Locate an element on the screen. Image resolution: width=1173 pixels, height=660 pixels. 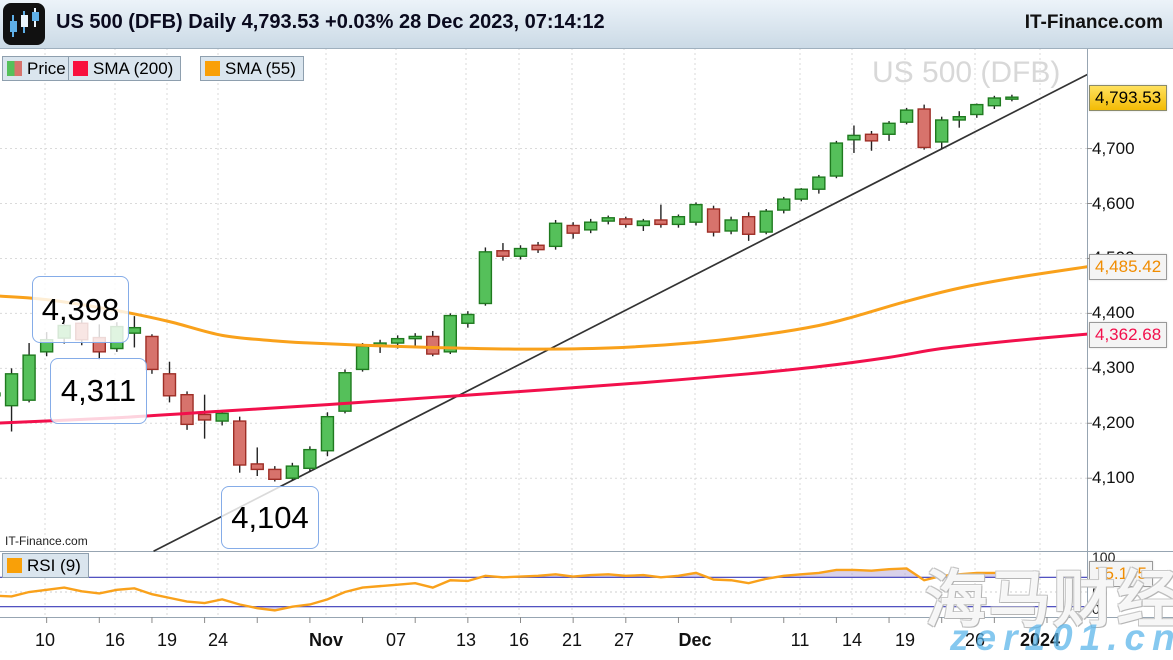
sma55-line is located at coordinates (543, 308).